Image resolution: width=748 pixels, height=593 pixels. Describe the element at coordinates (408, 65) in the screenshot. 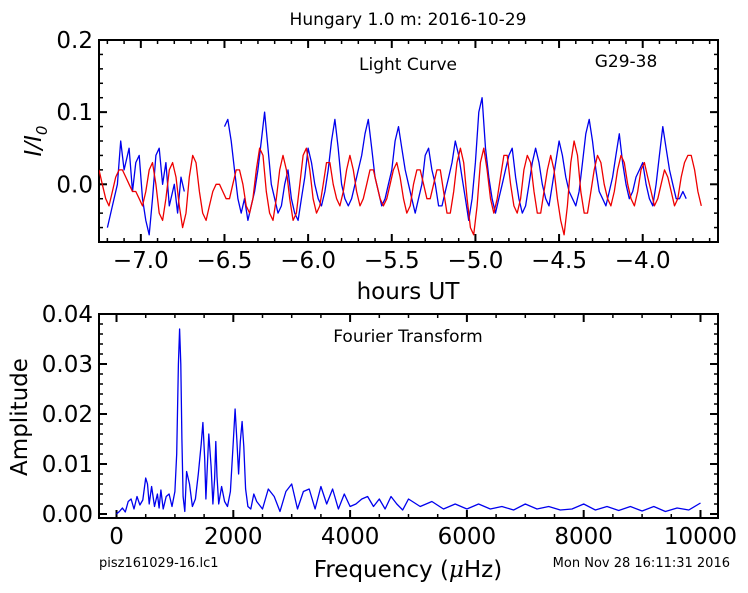

I see `light-curve-annotation: Light Curve` at that location.